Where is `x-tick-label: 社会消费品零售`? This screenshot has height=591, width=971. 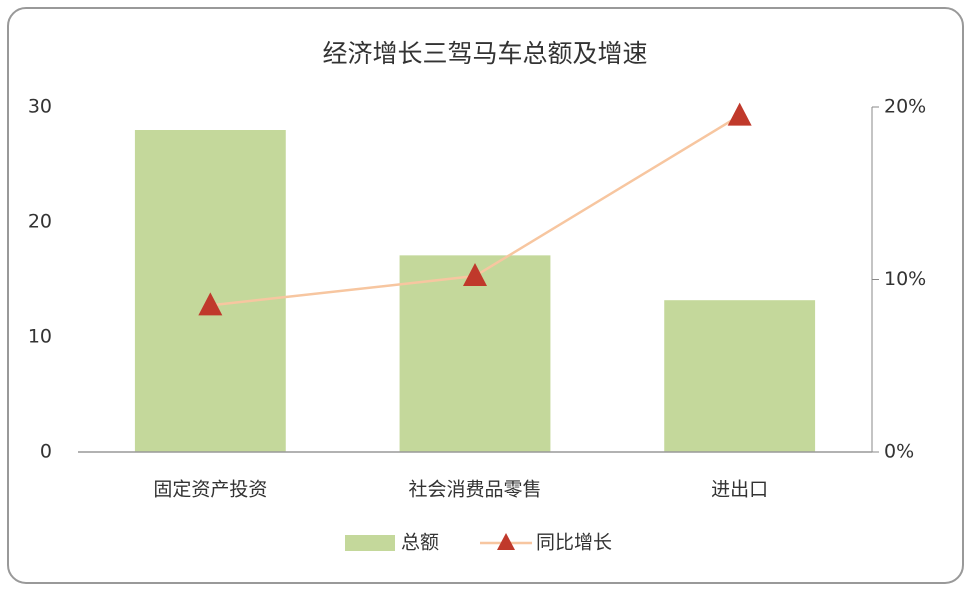 x-tick-label: 社会消费品零售 is located at coordinates (474, 490).